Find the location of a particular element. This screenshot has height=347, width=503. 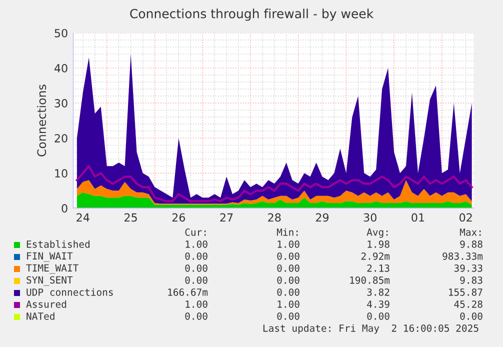

y-tick-label: 40 is located at coordinates (61, 68).